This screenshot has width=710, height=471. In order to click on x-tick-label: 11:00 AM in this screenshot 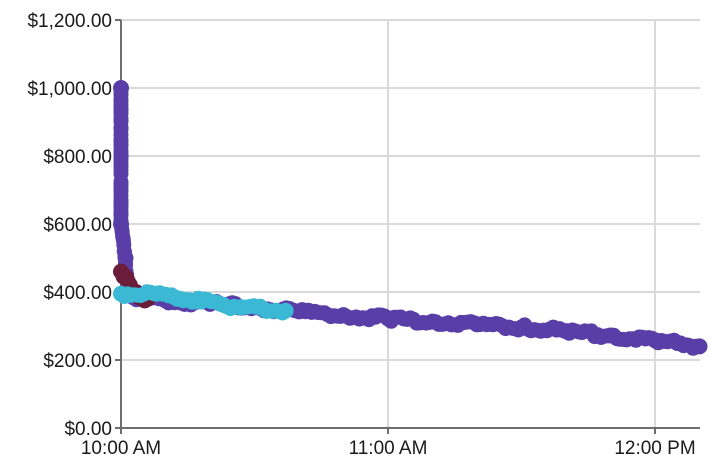, I will do `click(388, 448)`.